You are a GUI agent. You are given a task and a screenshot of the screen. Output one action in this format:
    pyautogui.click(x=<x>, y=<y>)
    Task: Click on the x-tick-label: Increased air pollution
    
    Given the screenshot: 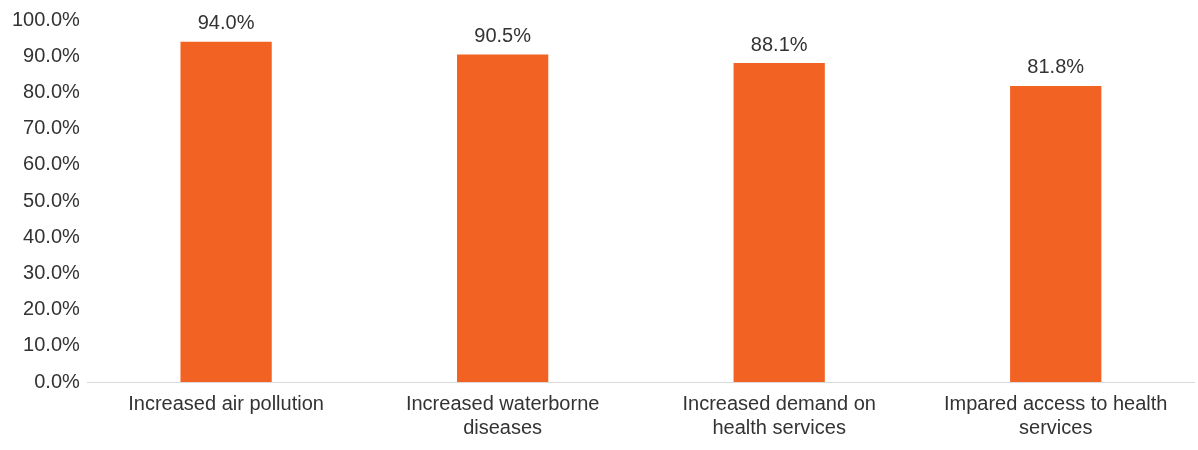 What is the action you would take?
    pyautogui.click(x=226, y=402)
    